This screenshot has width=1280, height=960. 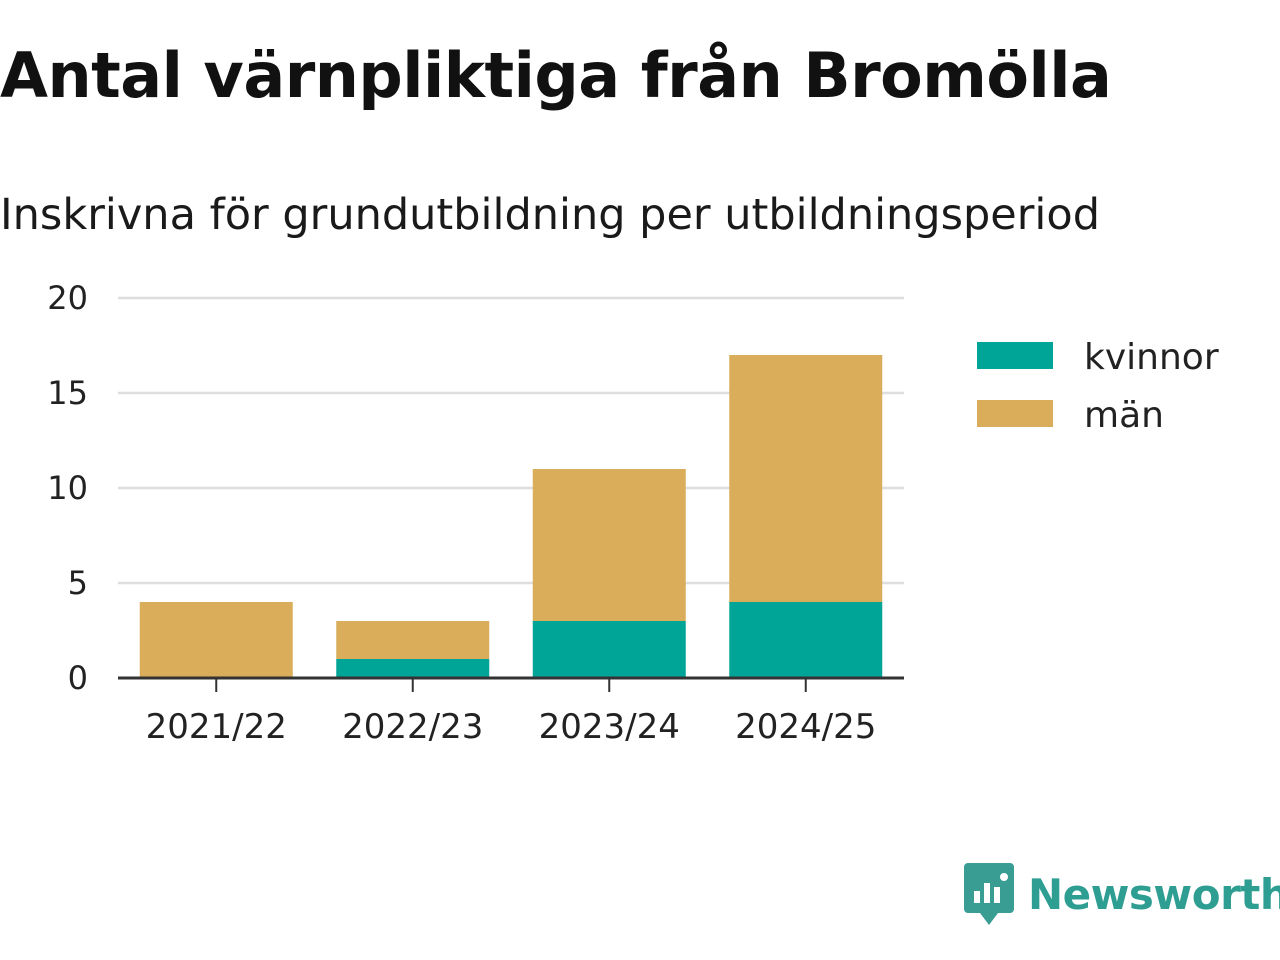 What do you see at coordinates (989, 894) in the screenshot?
I see `newsworthy-logo-icon` at bounding box center [989, 894].